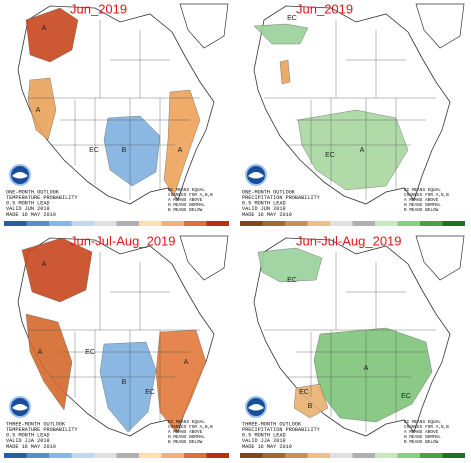 The image size is (471, 463). I want to click on outlook-text: TEMPERATURE PROBABILITY, so click(42, 430).